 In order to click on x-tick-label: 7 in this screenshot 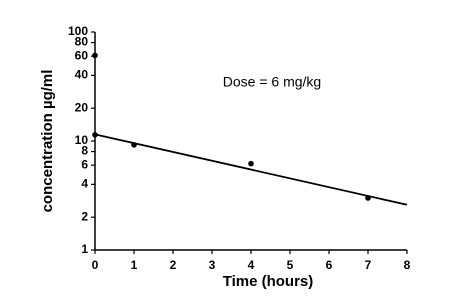, I will do `click(368, 265)`.